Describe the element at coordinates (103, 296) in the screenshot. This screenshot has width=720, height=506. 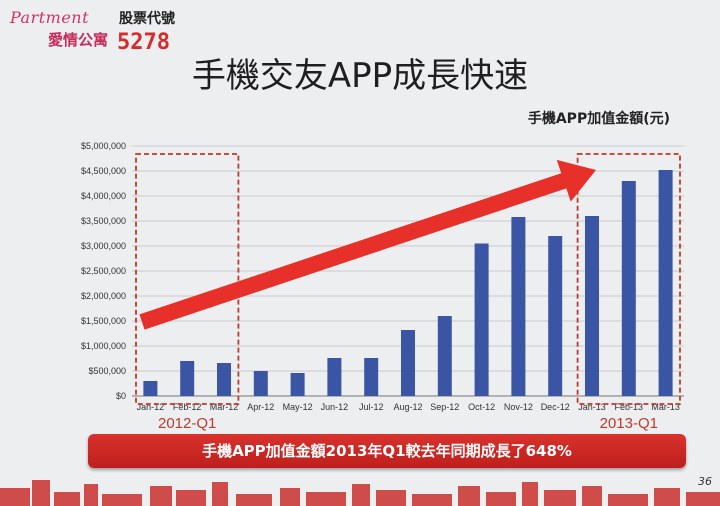
I see `y-tick-label: $2,000,000` at that location.